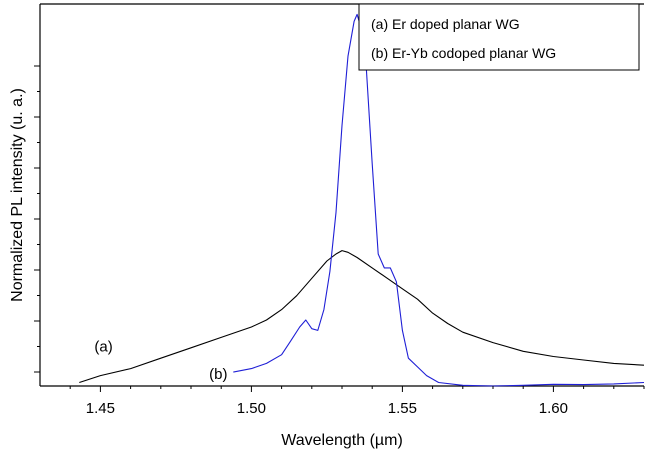 The width and height of the screenshot is (647, 457). I want to click on x-tick-label: 1.55, so click(402, 408).